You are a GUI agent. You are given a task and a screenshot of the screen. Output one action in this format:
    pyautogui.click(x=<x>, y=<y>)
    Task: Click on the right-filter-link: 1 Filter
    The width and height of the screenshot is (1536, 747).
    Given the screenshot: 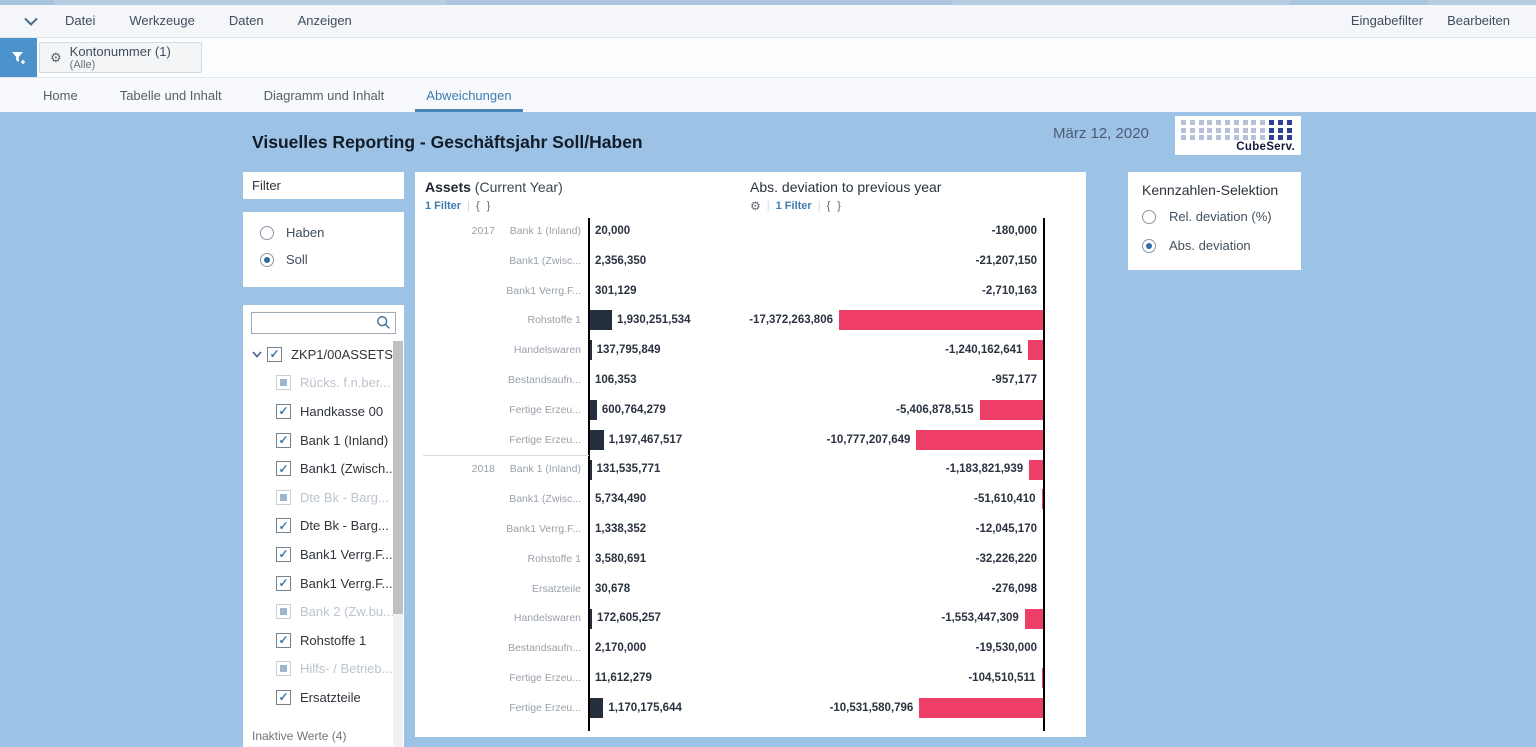 What is the action you would take?
    pyautogui.click(x=793, y=206)
    